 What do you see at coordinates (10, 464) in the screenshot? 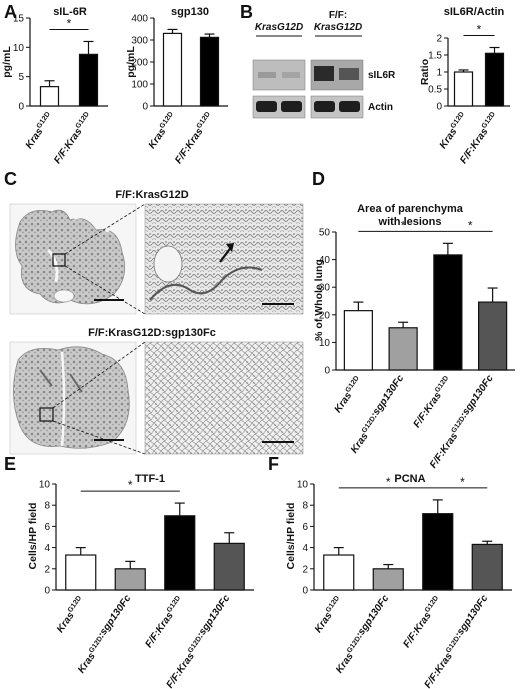
I see `panel-label-e: E` at bounding box center [10, 464].